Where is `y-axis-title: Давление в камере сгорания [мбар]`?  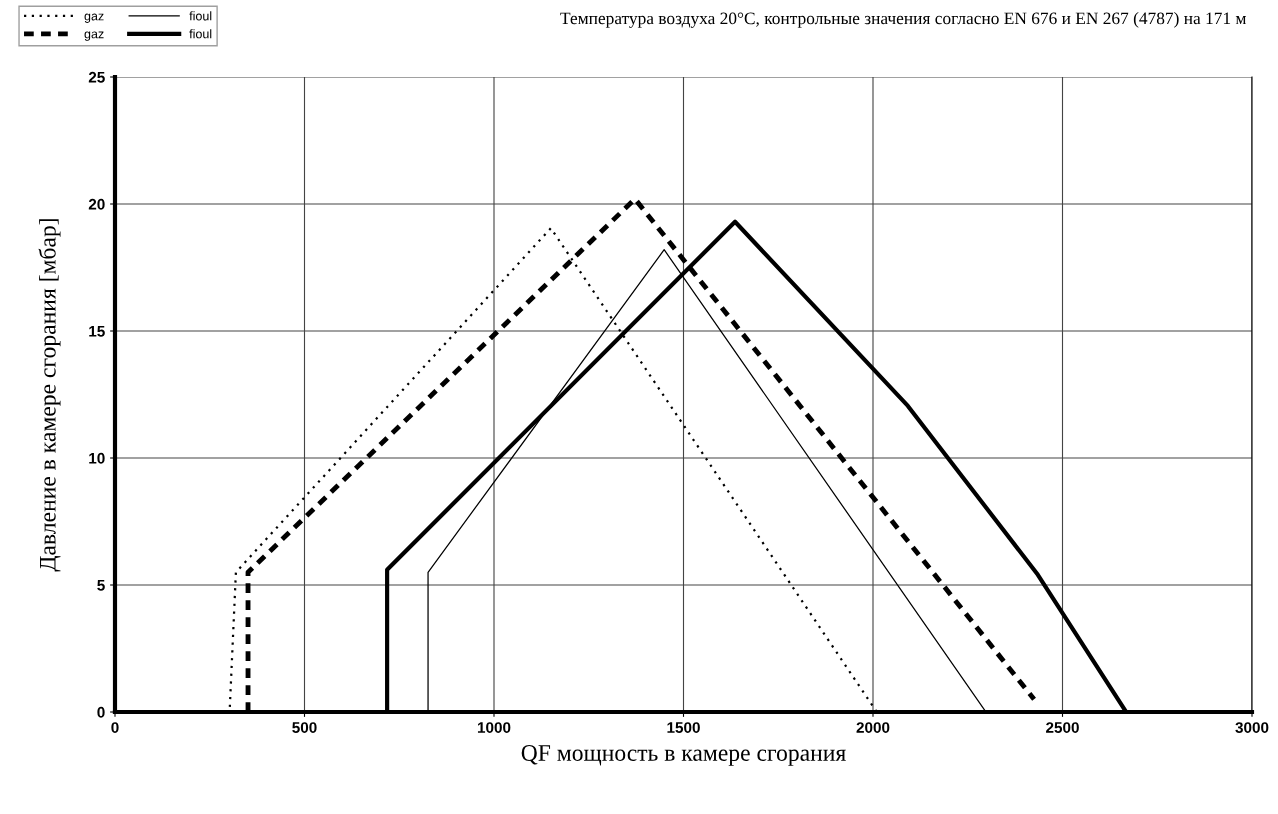
y-axis-title: Давление в камере сгорания [мбар] is located at coordinates (49, 395).